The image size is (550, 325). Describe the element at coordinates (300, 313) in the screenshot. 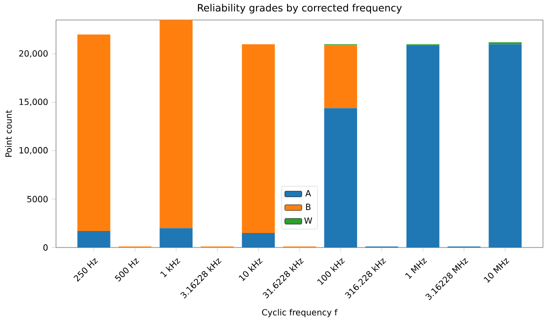

I see `x-axis-title: Cyclic frequency f` at that location.